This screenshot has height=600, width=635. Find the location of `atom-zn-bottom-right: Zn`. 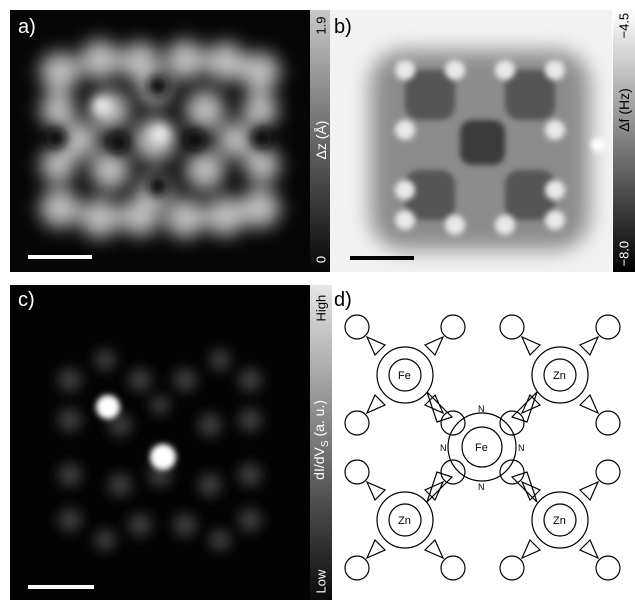

atom-zn-bottom-right: Zn is located at coordinates (559, 521).